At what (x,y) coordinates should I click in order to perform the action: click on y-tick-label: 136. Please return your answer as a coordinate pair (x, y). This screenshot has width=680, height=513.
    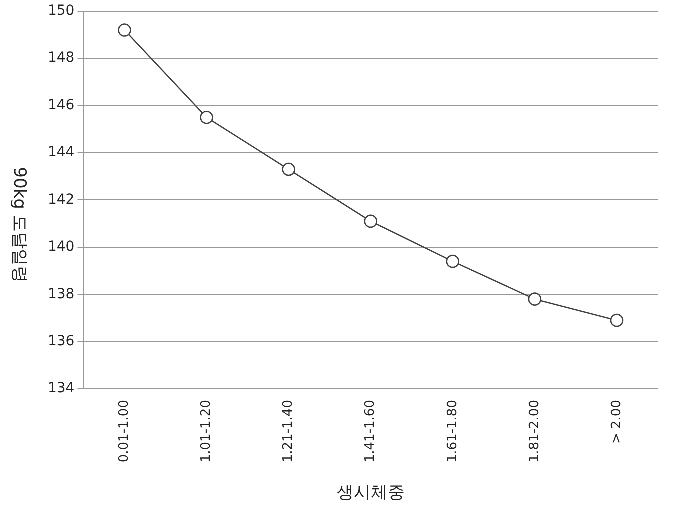
    Looking at the image, I should click on (61, 341).